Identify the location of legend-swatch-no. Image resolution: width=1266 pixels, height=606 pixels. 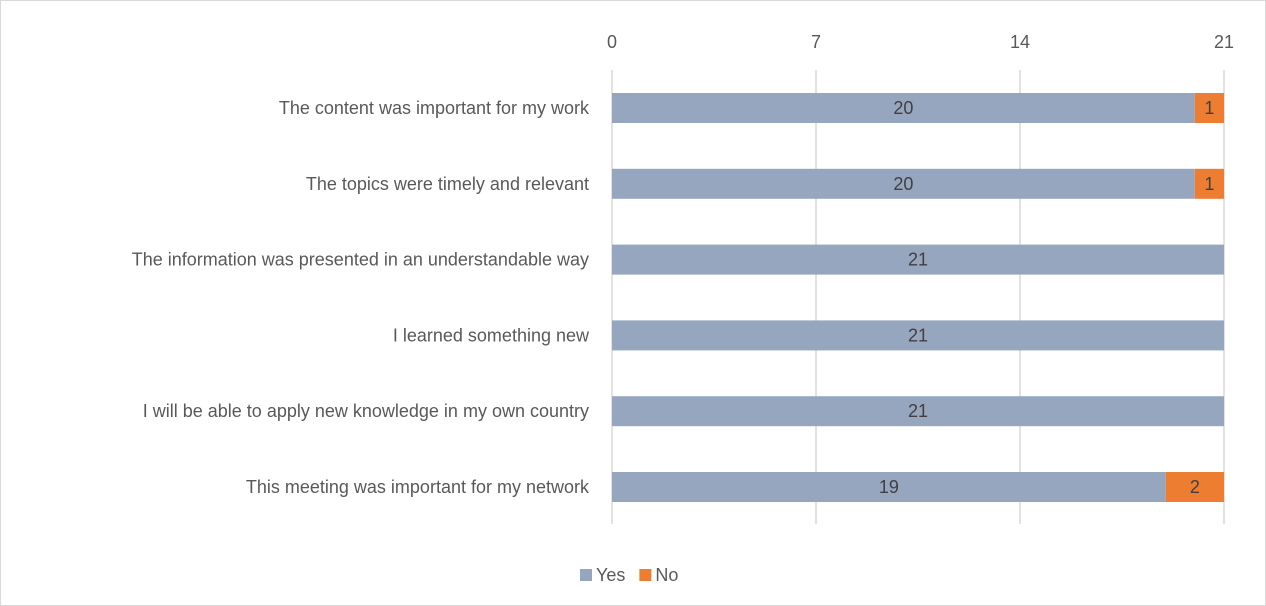
(645, 575).